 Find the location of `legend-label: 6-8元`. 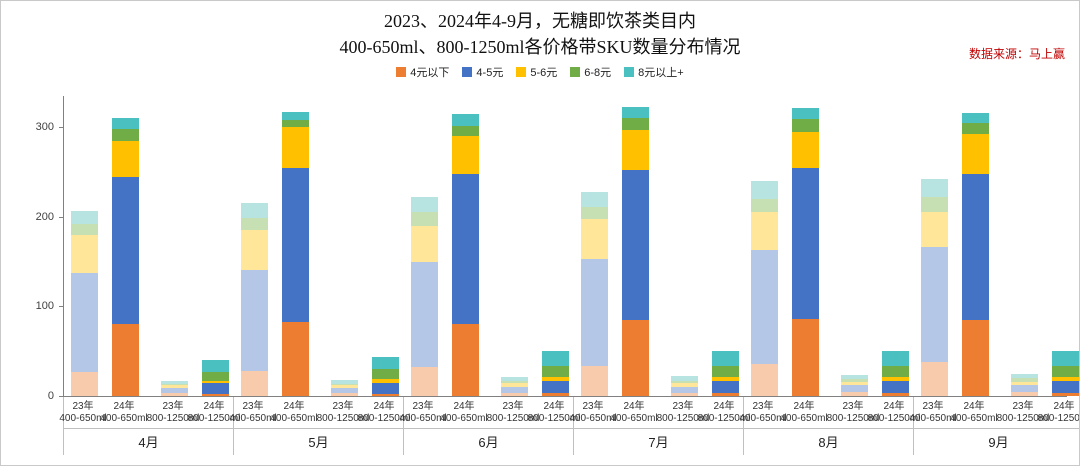

legend-label: 6-8元 is located at coordinates (598, 73).